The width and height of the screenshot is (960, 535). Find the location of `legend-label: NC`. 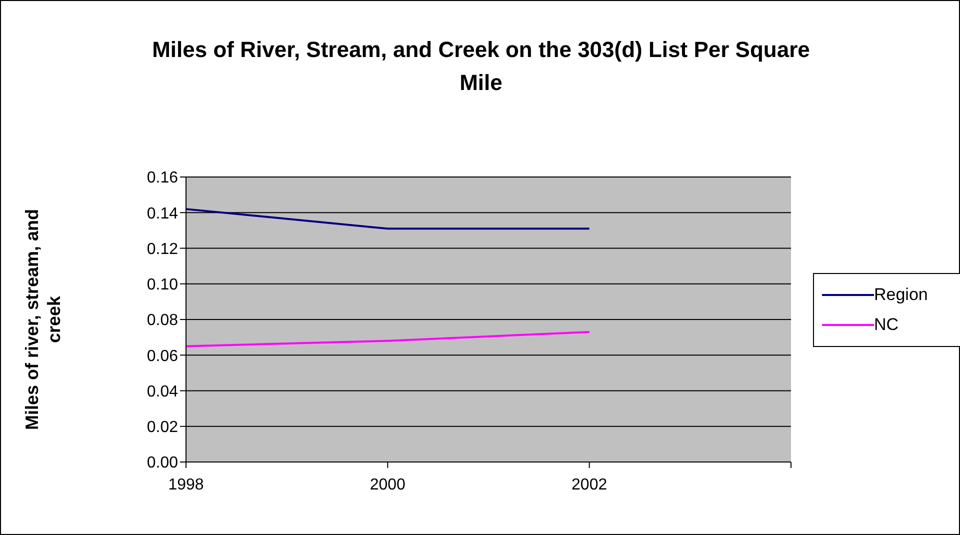

legend-label: NC is located at coordinates (886, 325).